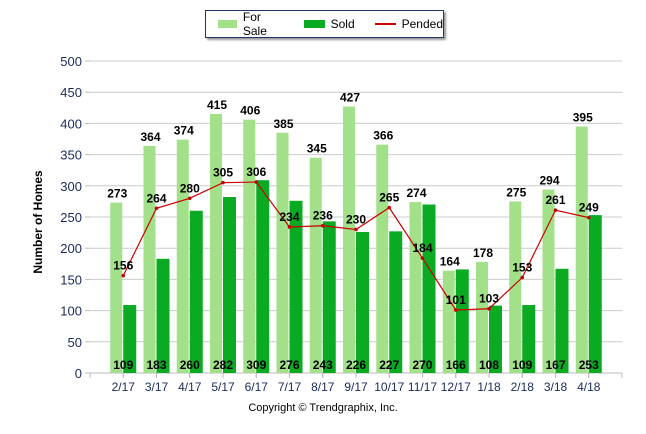 This screenshot has width=646, height=434. I want to click on x-tick-label: 2/17, so click(124, 387).